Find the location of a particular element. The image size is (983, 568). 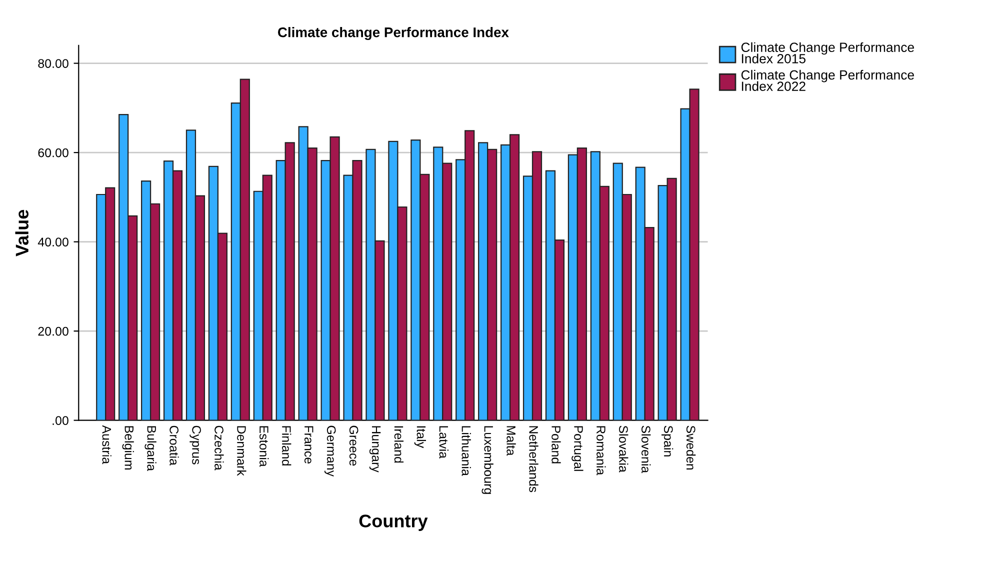

x-tick-label: Spain is located at coordinates (667, 441).